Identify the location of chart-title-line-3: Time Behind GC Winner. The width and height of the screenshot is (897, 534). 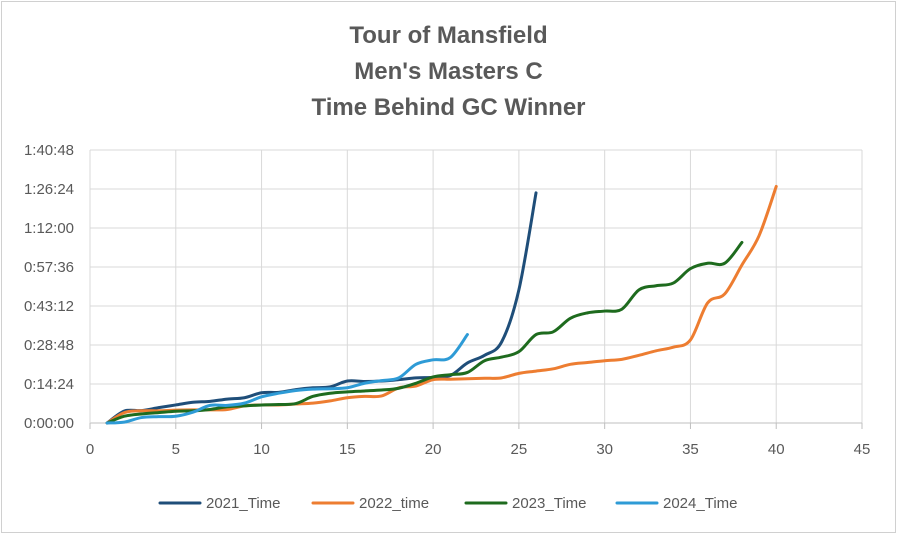
(448, 107).